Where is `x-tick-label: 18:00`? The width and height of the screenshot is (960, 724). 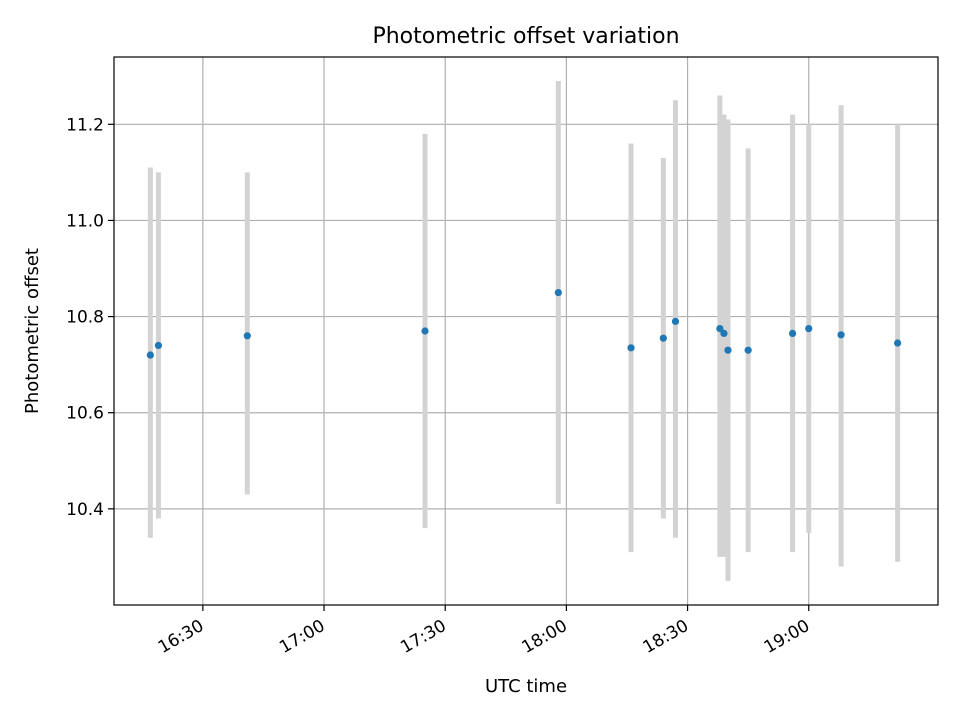
x-tick-label: 18:00 is located at coordinates (544, 637).